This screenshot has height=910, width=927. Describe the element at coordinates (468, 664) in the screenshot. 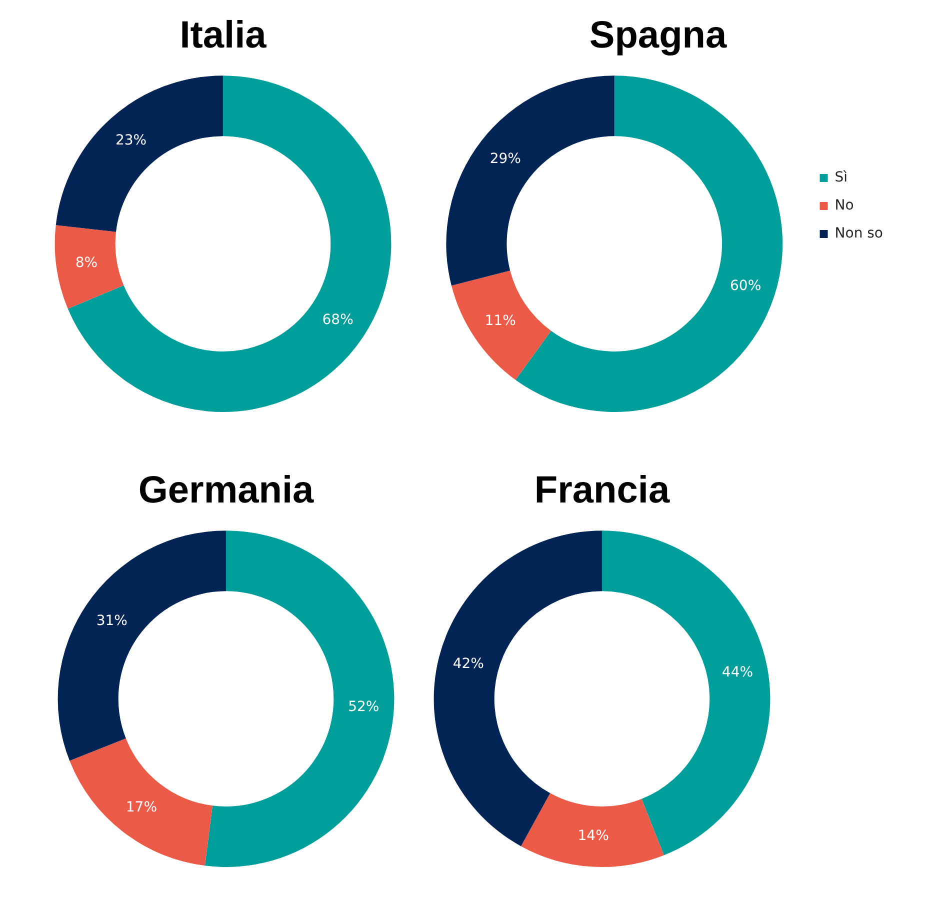

I see `data-label: 42%` at that location.